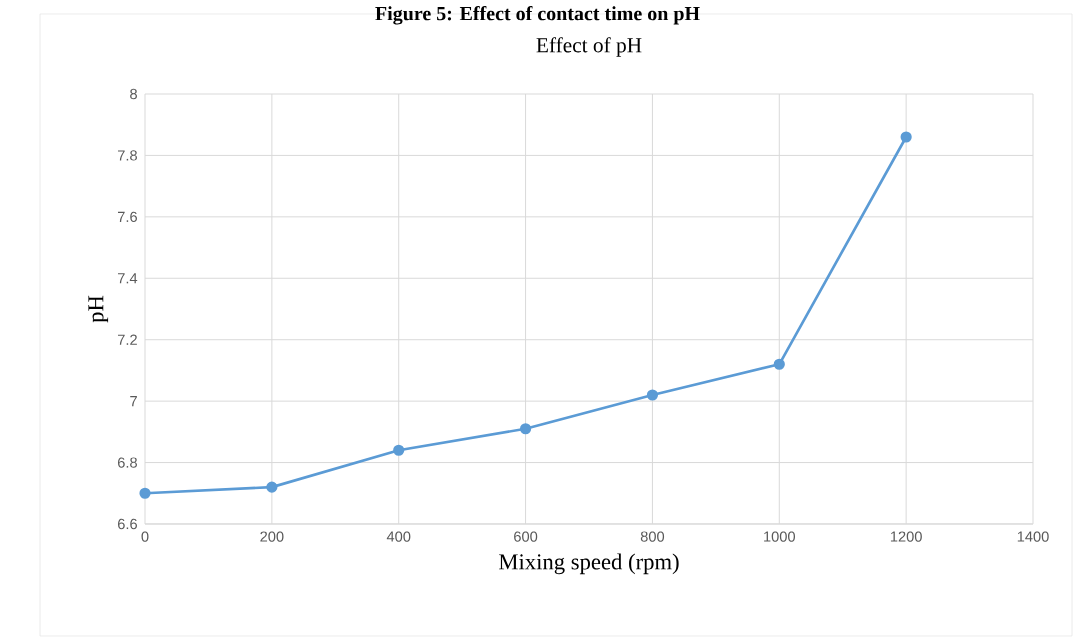 Image resolution: width=1075 pixels, height=638 pixels. What do you see at coordinates (127, 524) in the screenshot?
I see `y-tick-label: 6.6` at bounding box center [127, 524].